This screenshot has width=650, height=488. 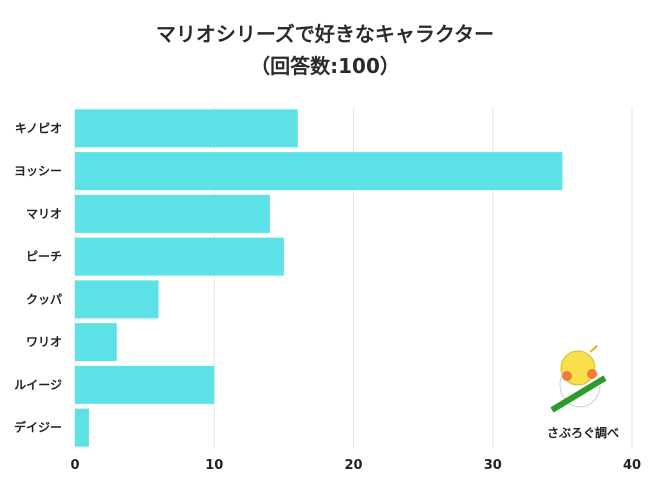 I want to click on logo-text: さぶろぐ調べ, so click(x=582, y=433).